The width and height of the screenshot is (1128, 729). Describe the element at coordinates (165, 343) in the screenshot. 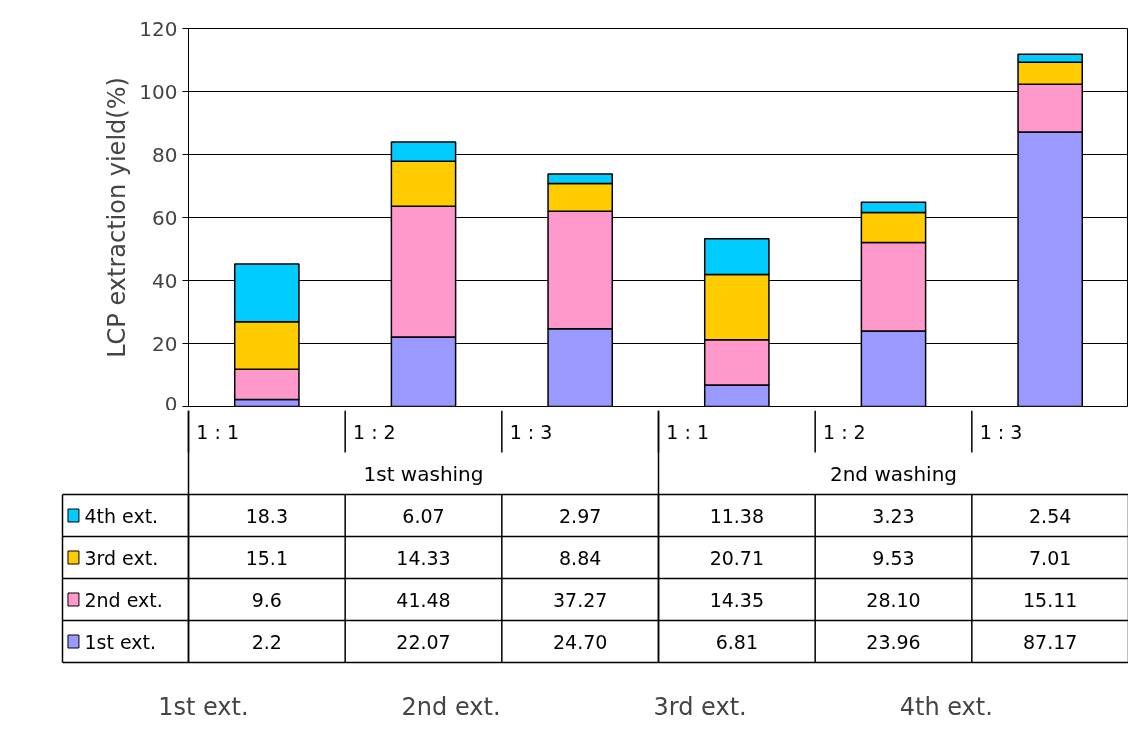

I see `y-tick-label: 20` at that location.